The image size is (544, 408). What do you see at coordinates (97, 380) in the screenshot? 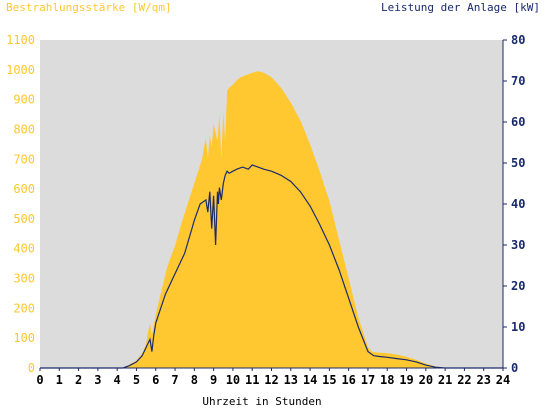
I see `x-tick-label: 3` at bounding box center [97, 380].